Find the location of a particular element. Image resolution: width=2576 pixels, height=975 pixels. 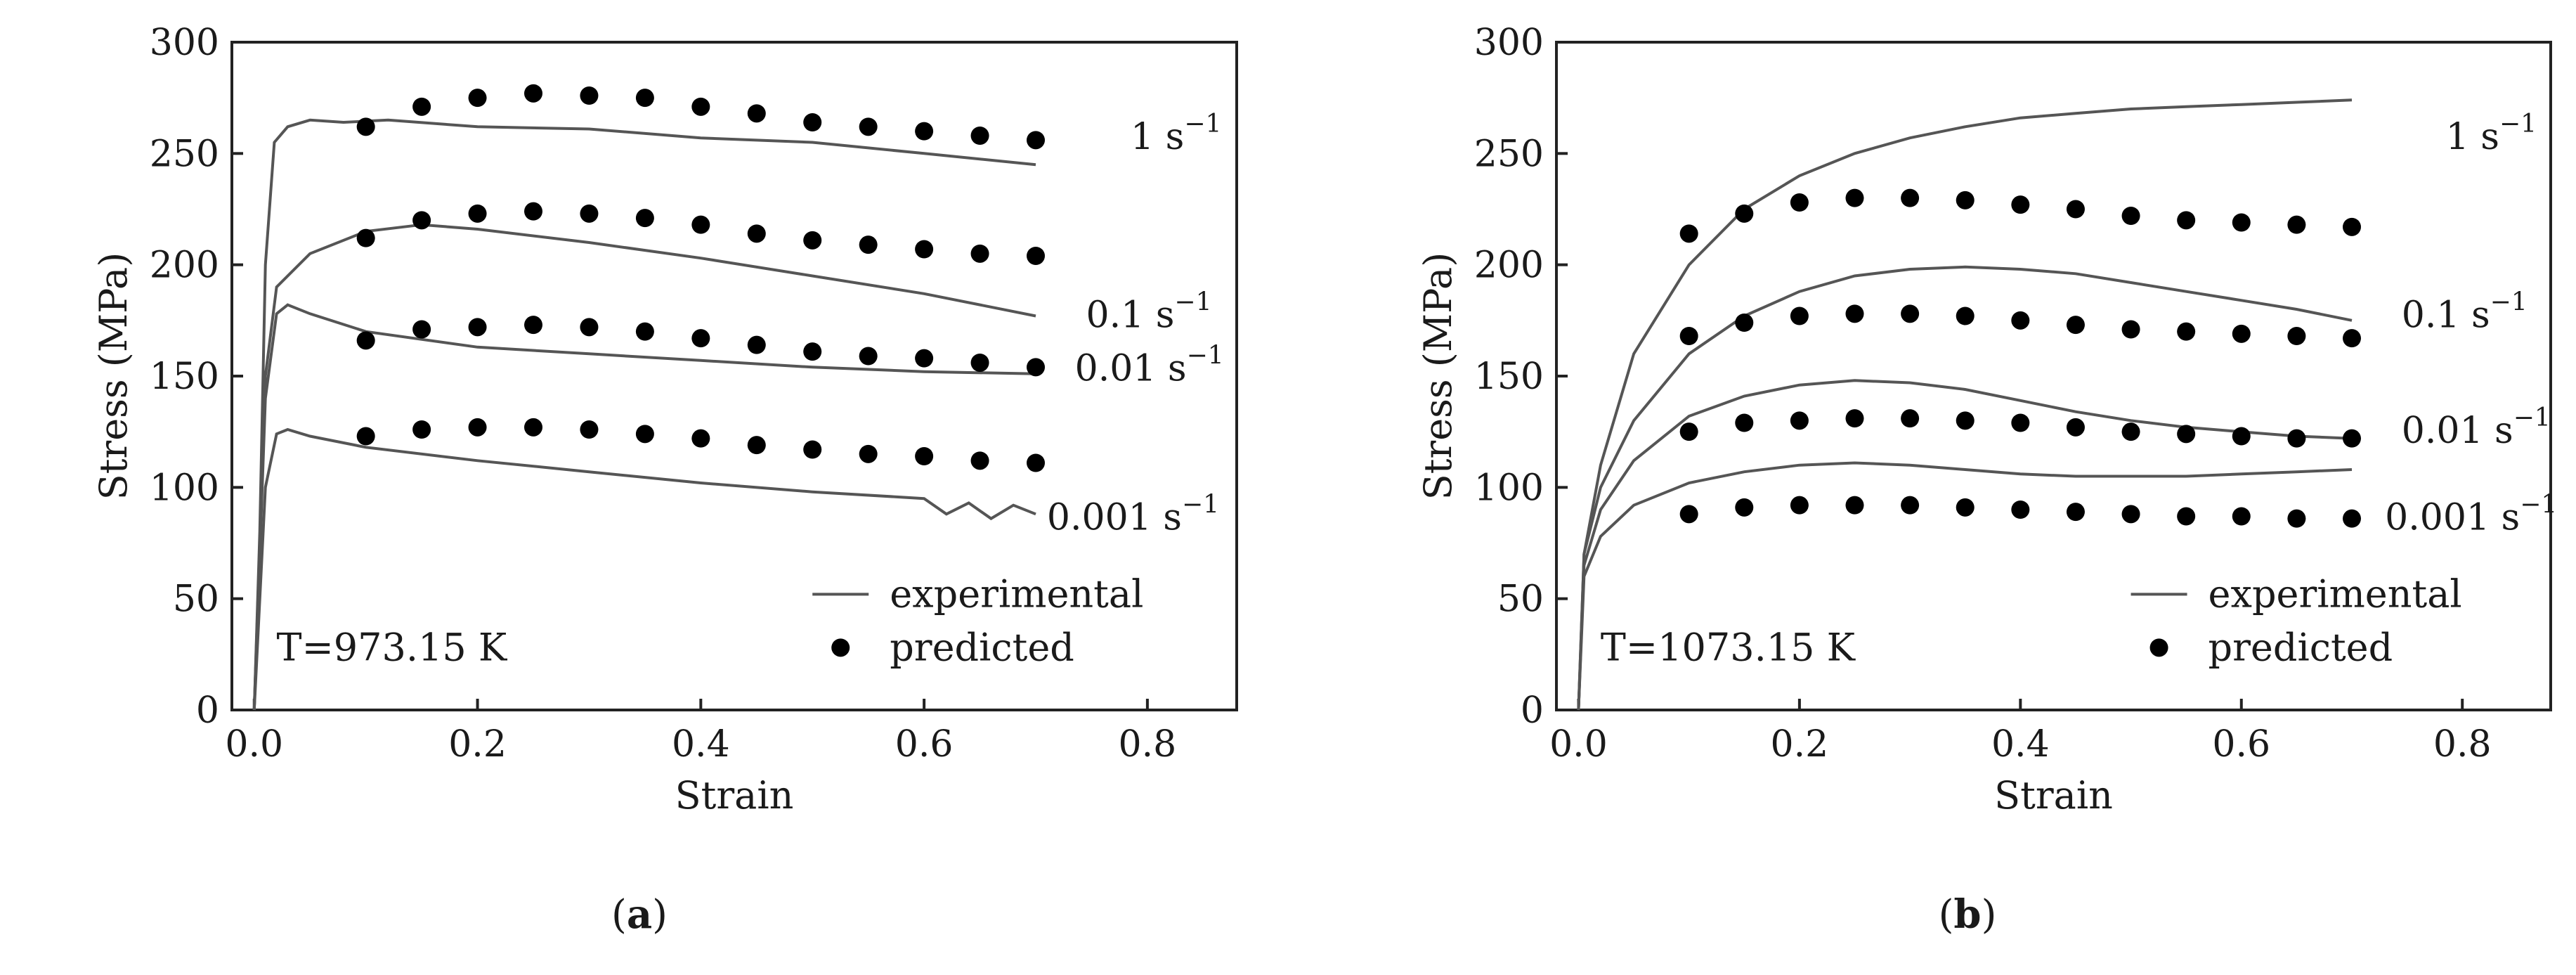

y-tick-label: 200 is located at coordinates (184, 266).